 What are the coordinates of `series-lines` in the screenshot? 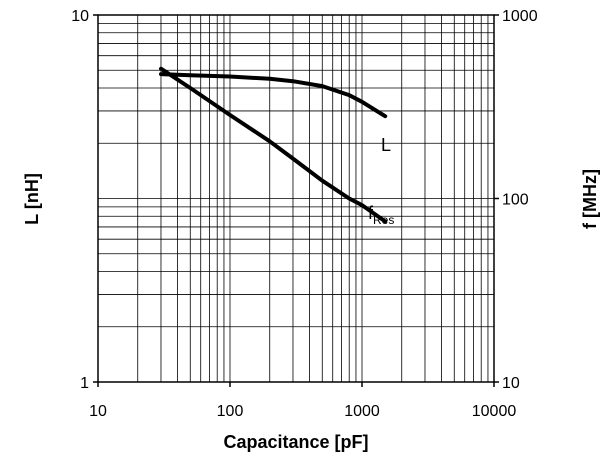 It's located at (273, 145).